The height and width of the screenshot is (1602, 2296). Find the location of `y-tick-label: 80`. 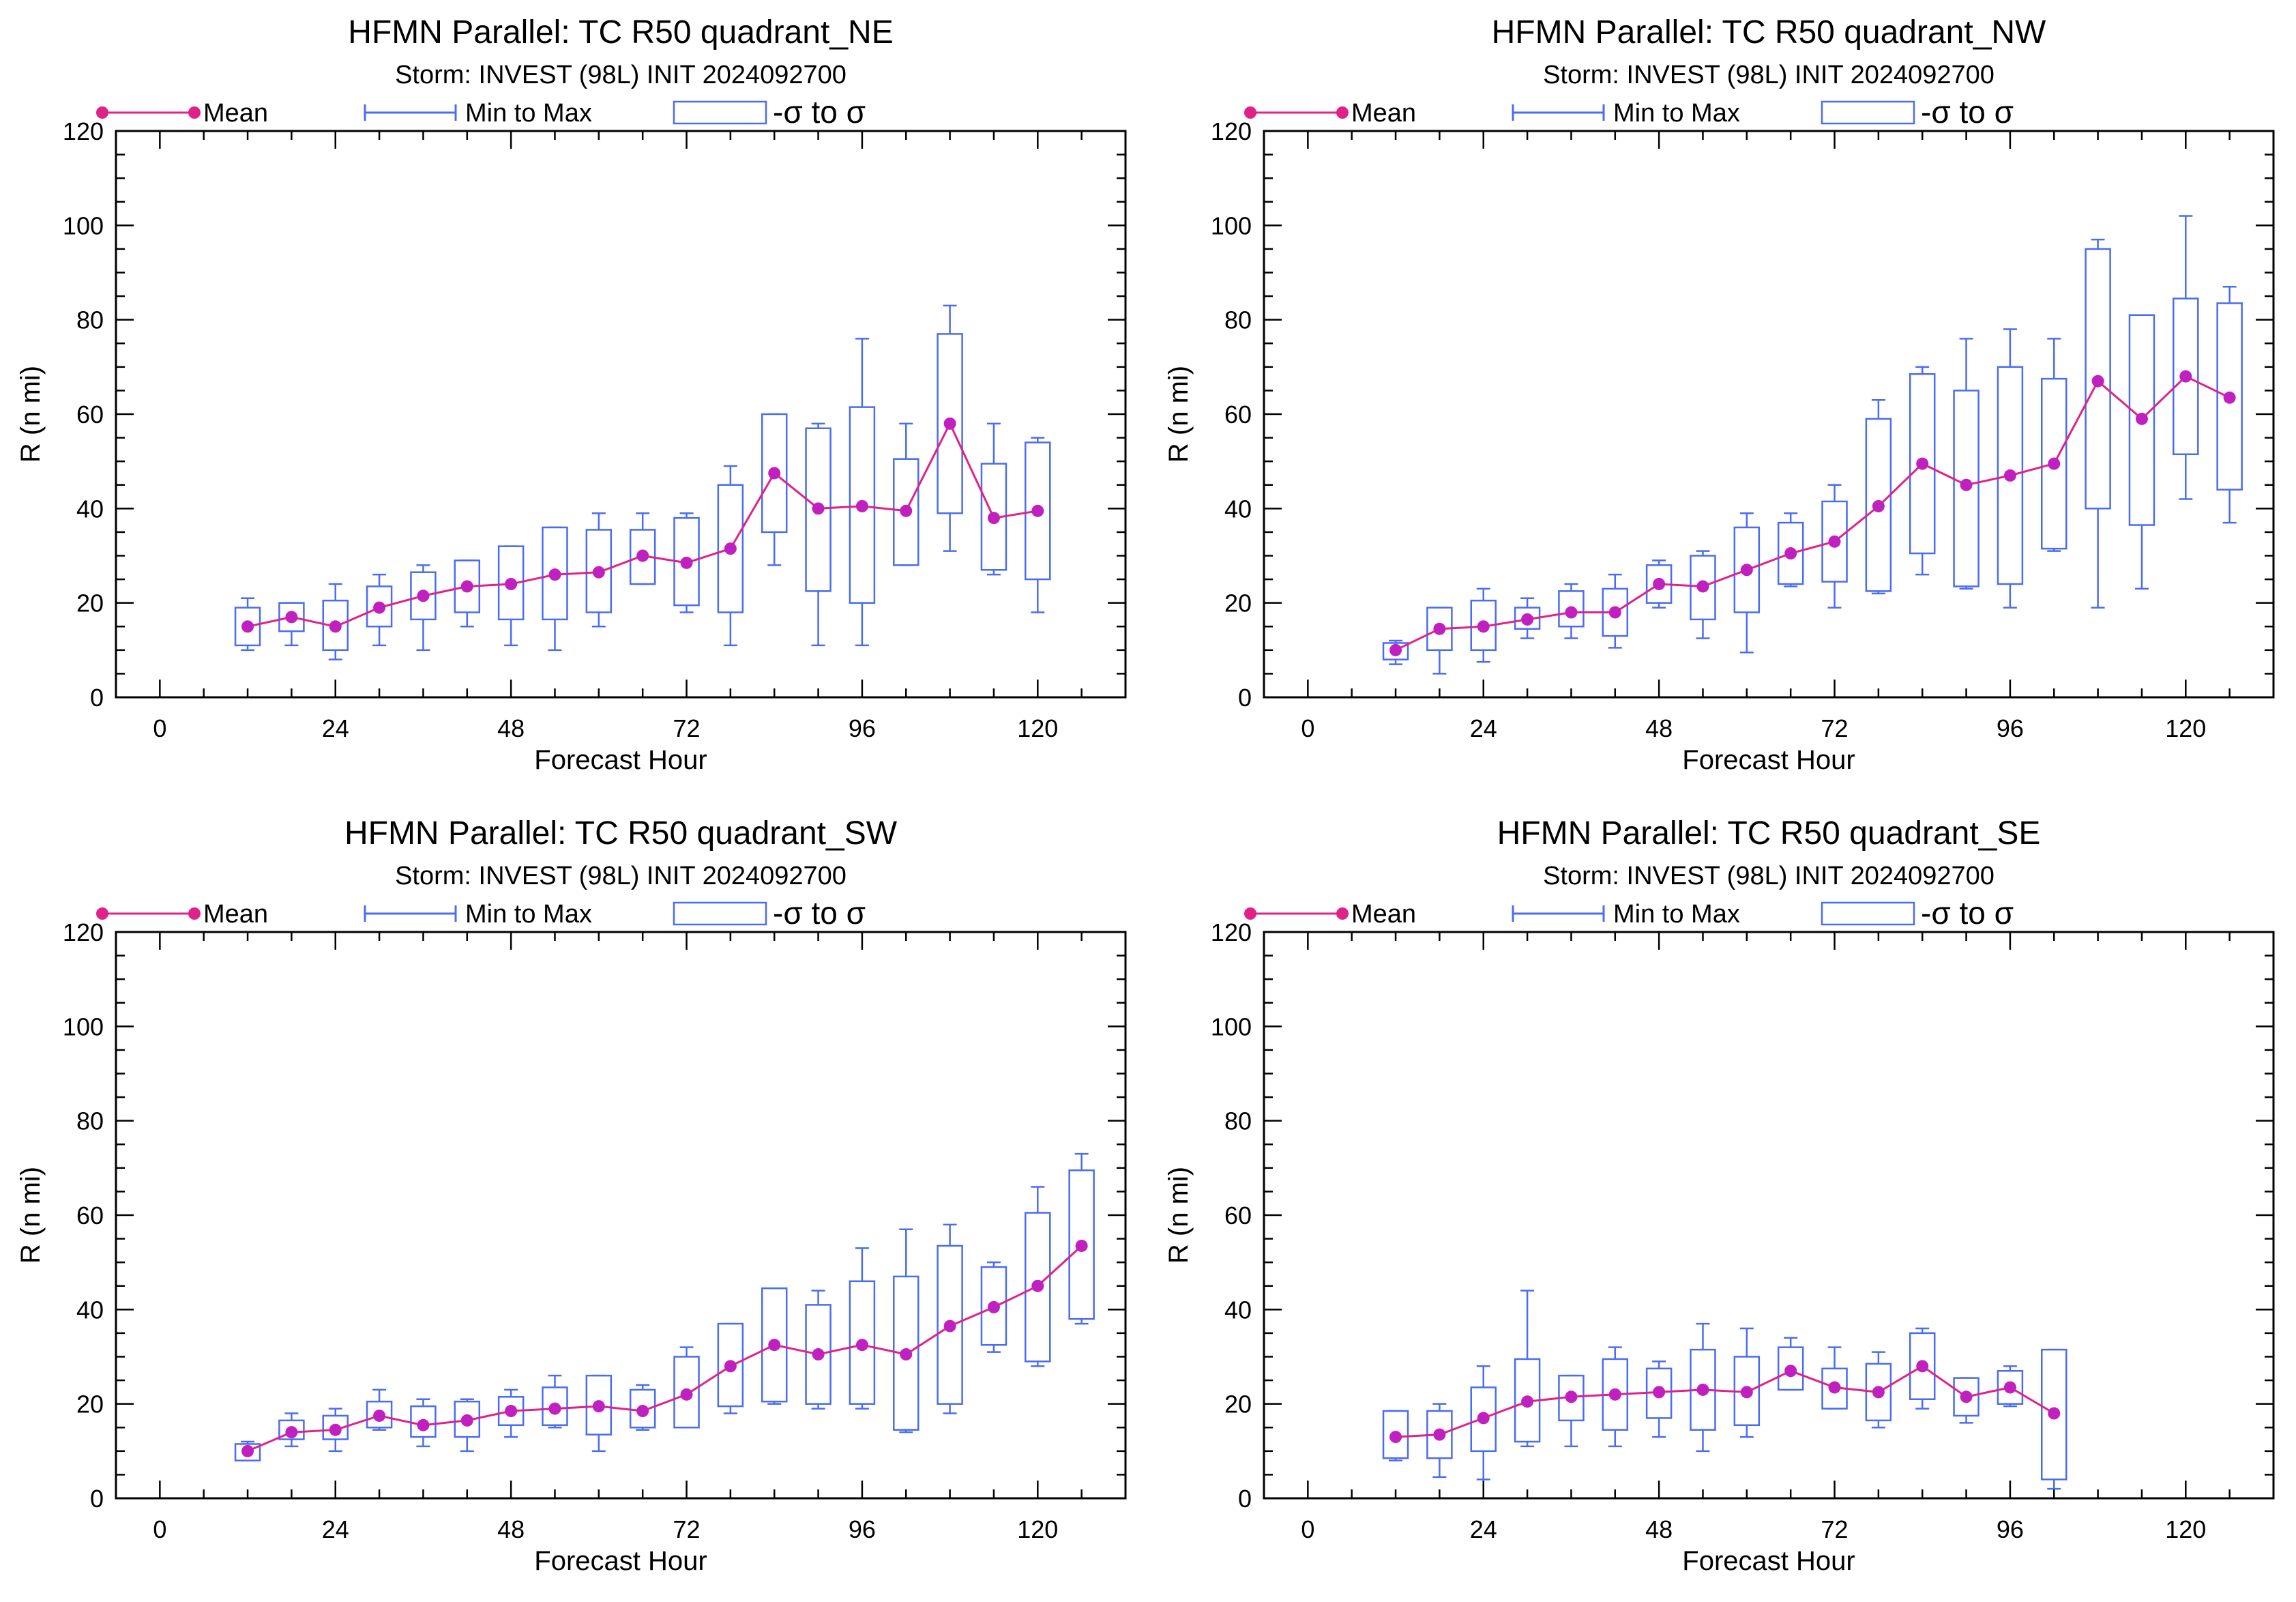

y-tick-label: 80 is located at coordinates (1238, 1121).